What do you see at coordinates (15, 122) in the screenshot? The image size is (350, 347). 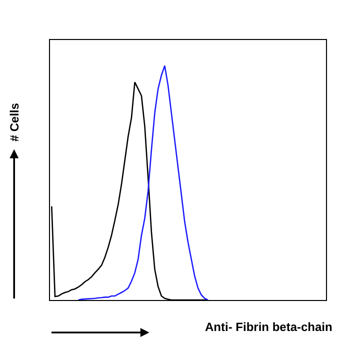 I see `y-axis-title: # Cells` at bounding box center [15, 122].